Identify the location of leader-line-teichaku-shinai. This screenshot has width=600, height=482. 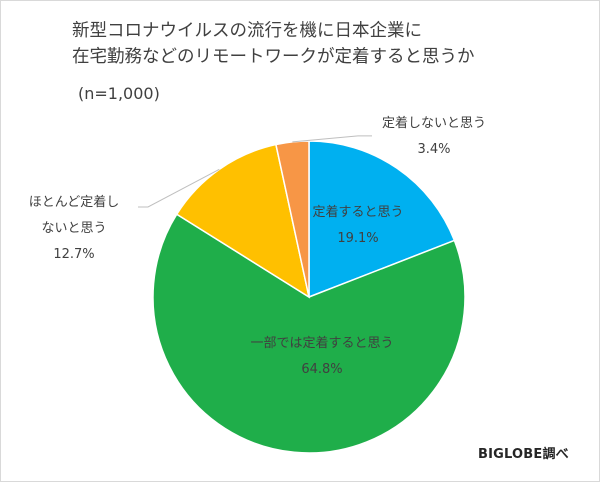
(332, 139).